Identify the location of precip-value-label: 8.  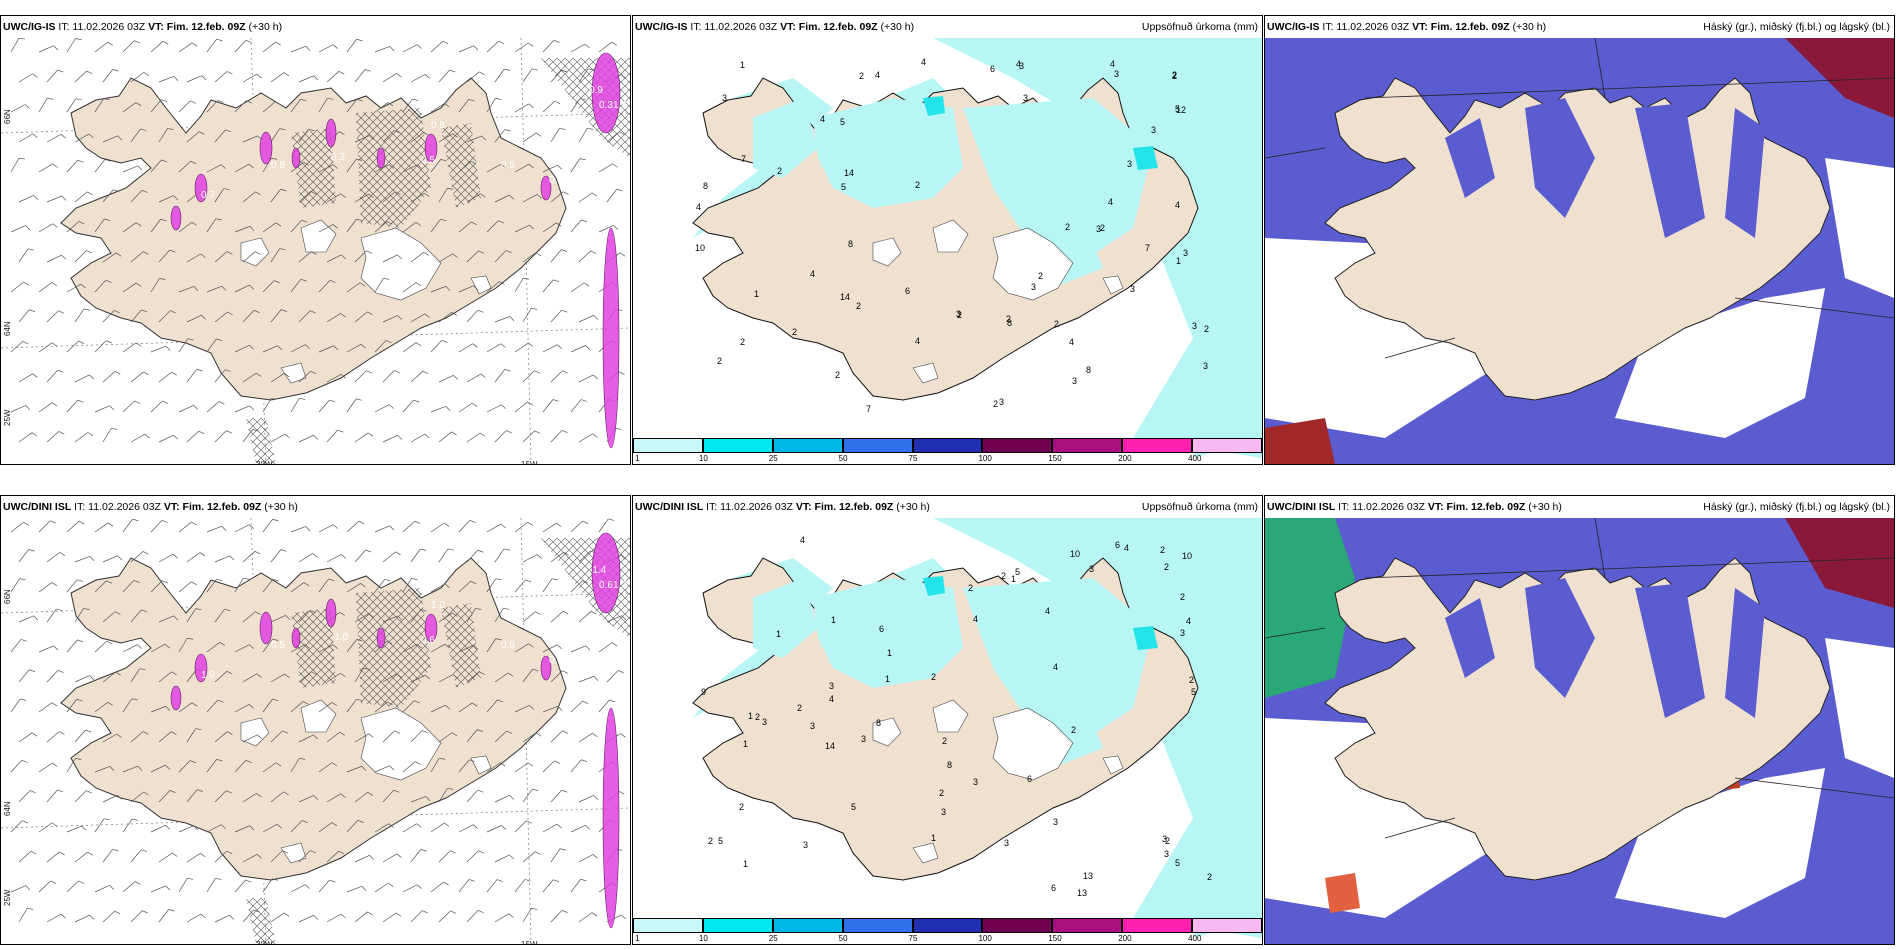
(705, 186).